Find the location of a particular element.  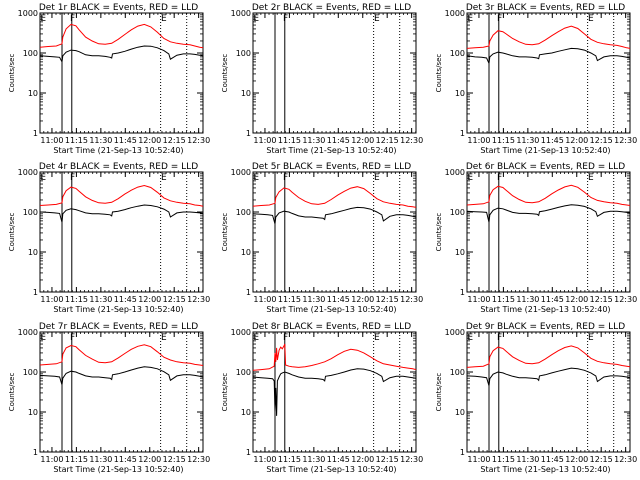

panel-title: Det 6r BLACK = Events, RED = LLD is located at coordinates (545, 167).